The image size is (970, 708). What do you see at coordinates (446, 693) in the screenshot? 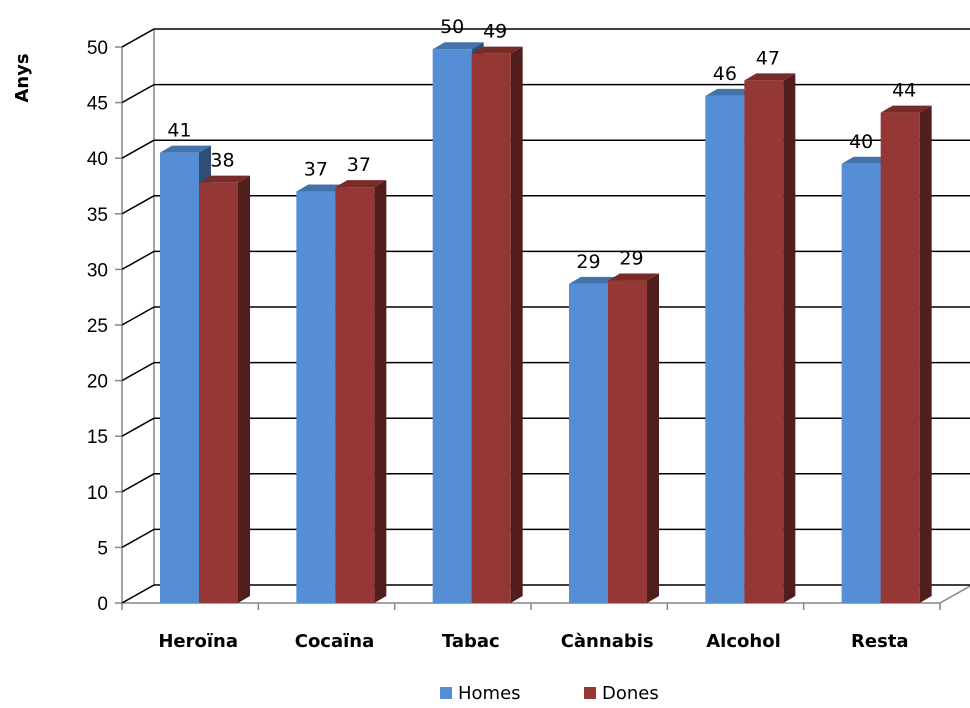
I see `legend-swatch-homes` at bounding box center [446, 693].